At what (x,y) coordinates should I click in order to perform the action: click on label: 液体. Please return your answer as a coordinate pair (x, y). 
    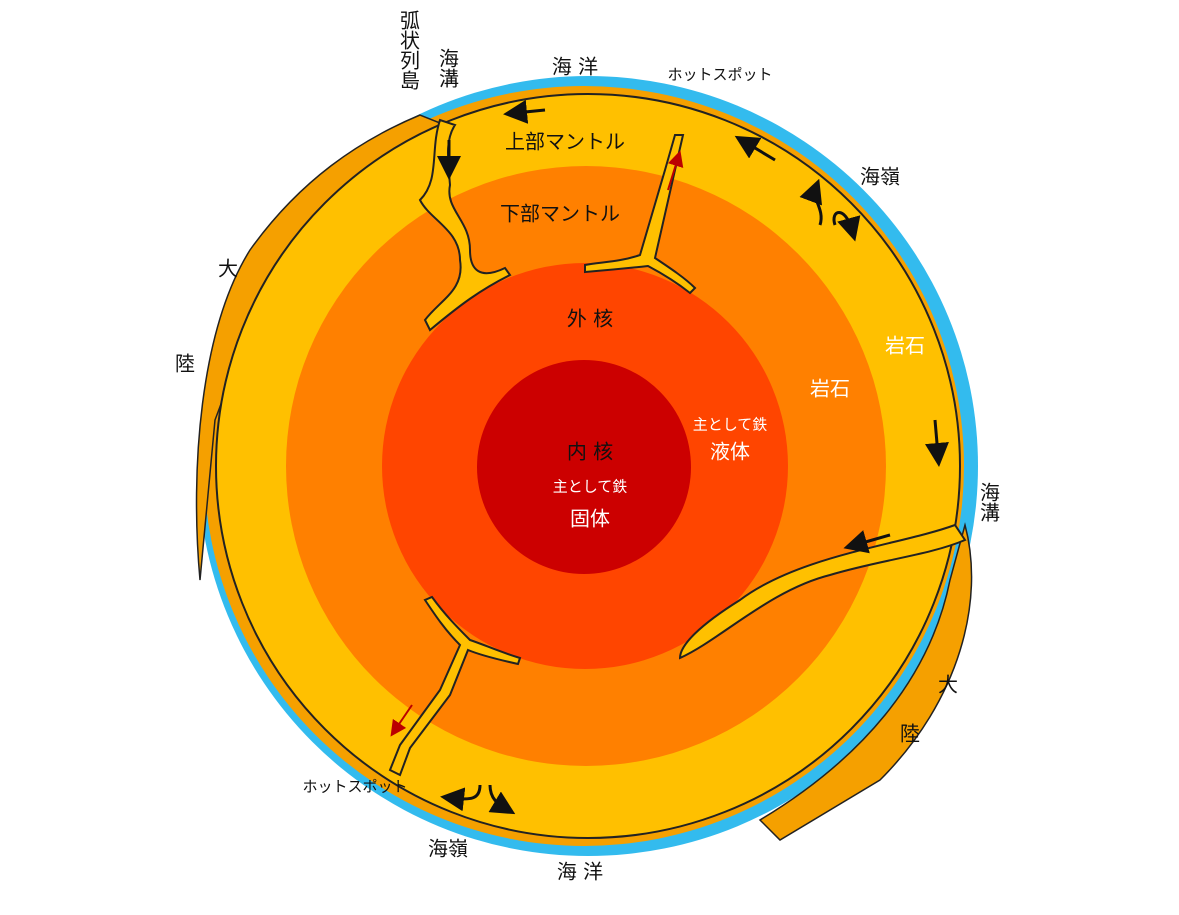
    Looking at the image, I should click on (730, 452).